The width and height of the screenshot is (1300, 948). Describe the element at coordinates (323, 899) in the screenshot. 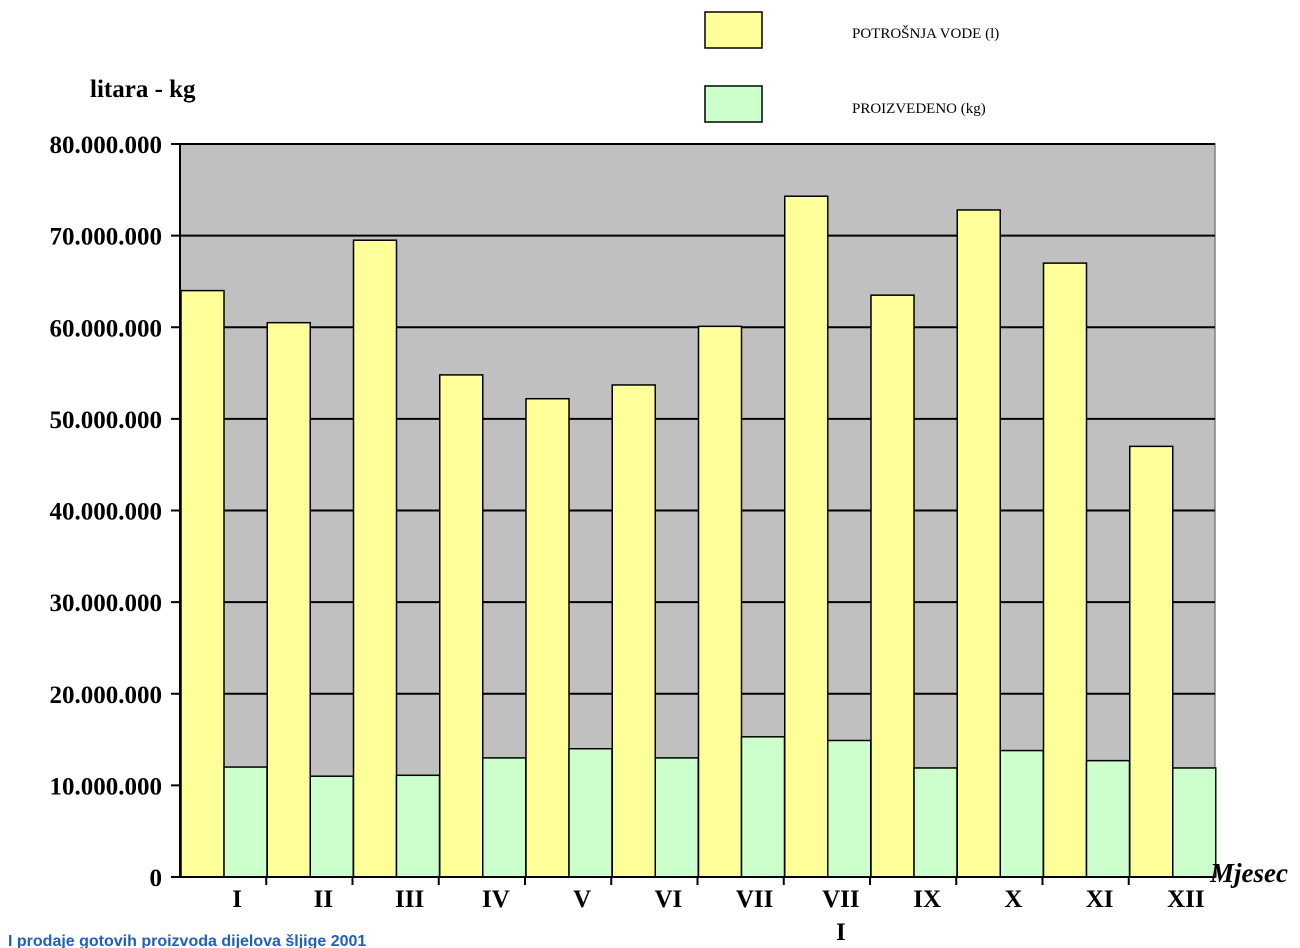

I see `x-tick-label: II` at that location.